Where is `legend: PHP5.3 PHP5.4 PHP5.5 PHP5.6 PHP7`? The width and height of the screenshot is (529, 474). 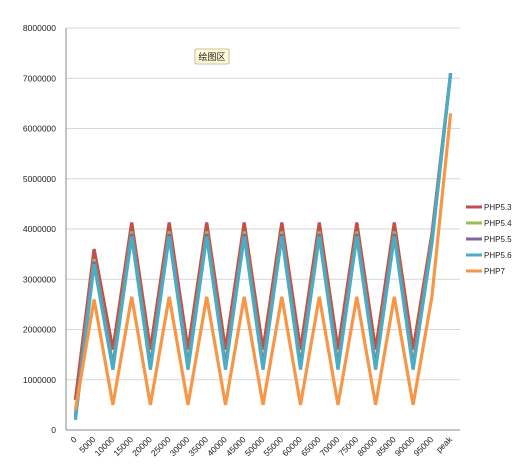 legend: PHP5.3 PHP5.4 PHP5.5 PHP5.6 PHP7 is located at coordinates (489, 239).